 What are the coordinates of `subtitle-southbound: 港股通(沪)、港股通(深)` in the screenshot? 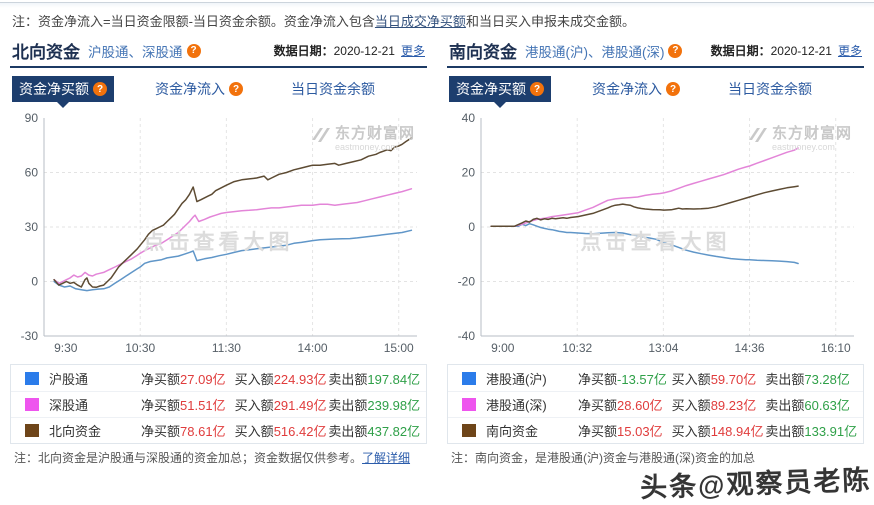 It's located at (595, 52).